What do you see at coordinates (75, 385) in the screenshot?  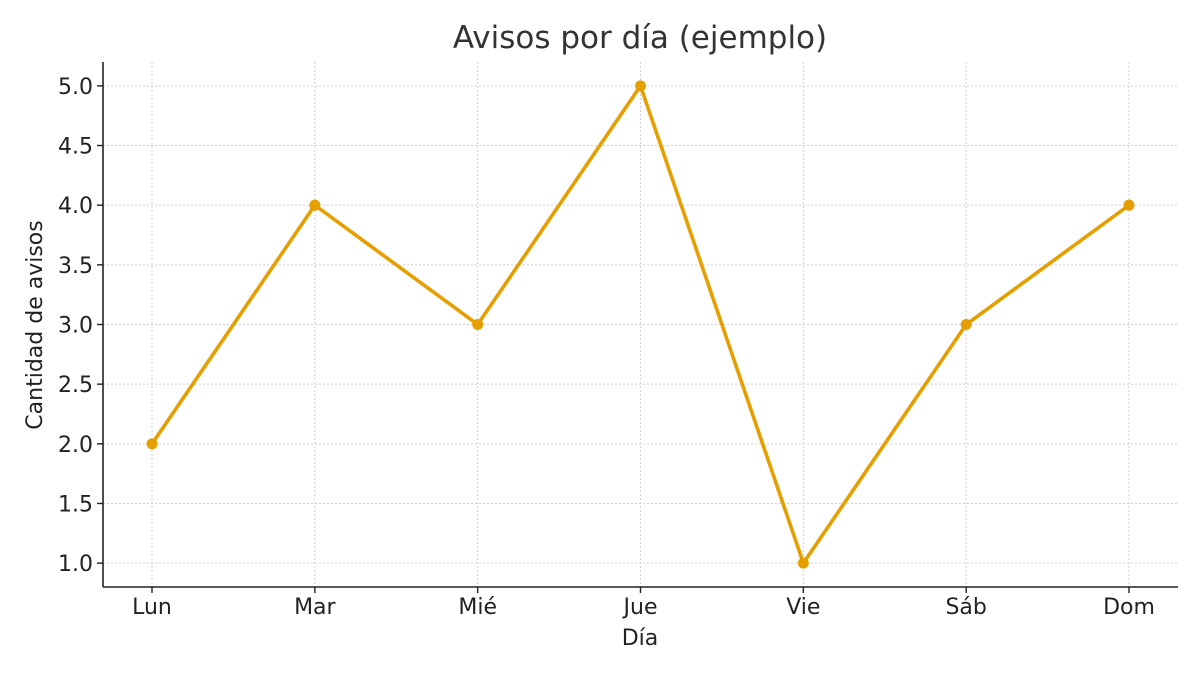 I see `y-tick-label: 2.5` at bounding box center [75, 385].